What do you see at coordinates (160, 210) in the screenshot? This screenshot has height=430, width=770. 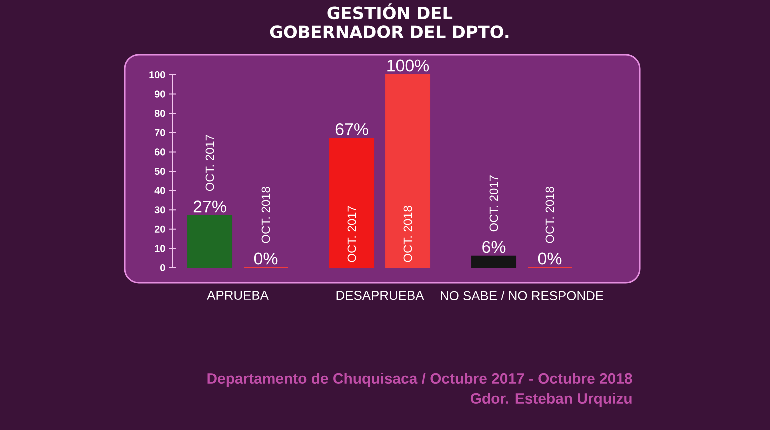 I see `y-tick-label: 30` at bounding box center [160, 210].